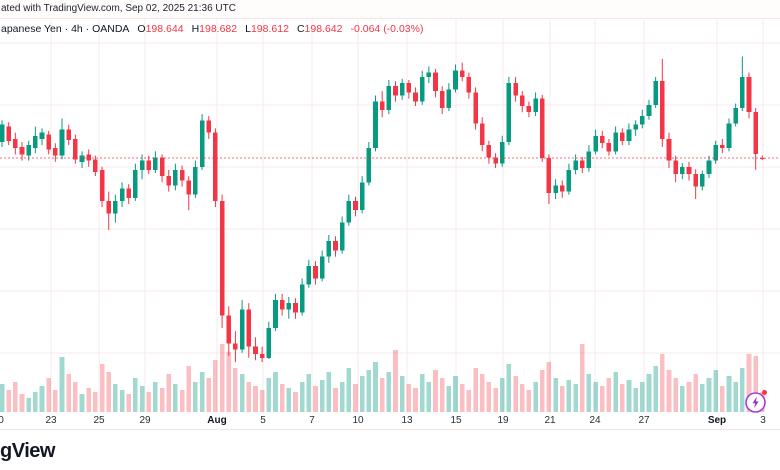 The height and width of the screenshot is (470, 780). What do you see at coordinates (145, 420) in the screenshot?
I see `time-axis-label: 29` at bounding box center [145, 420].